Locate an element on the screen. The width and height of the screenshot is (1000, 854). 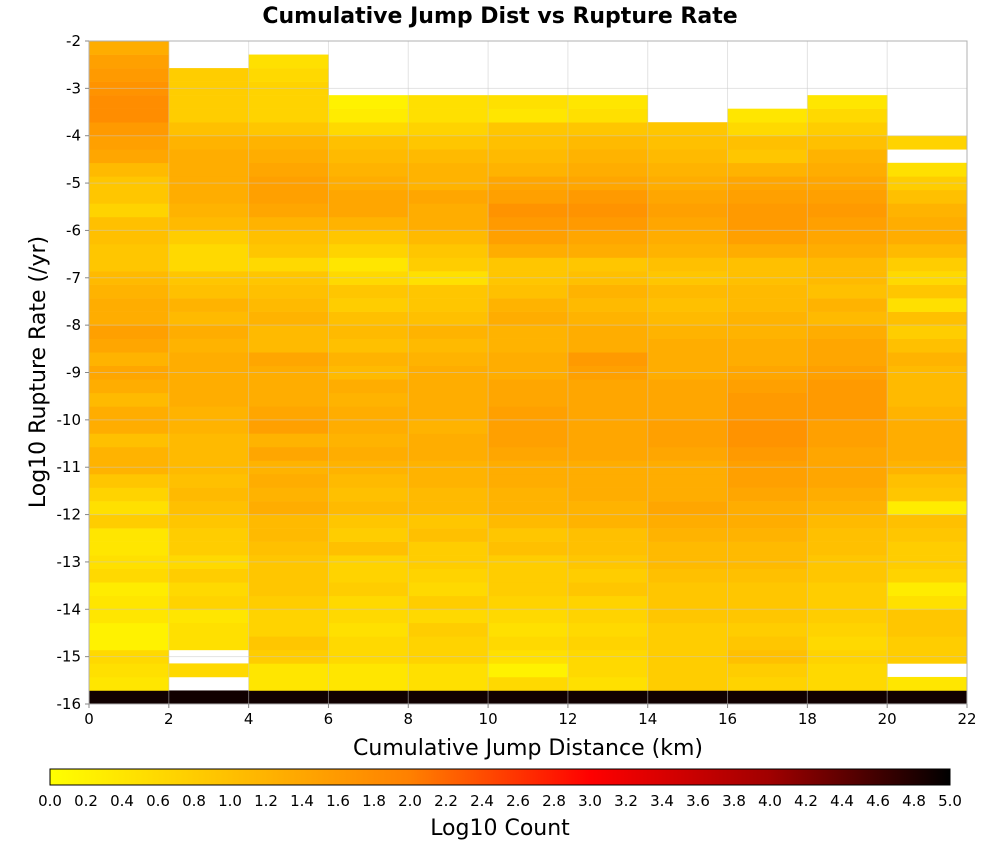
colorbar-tick-label: 4.0 is located at coordinates (770, 801).